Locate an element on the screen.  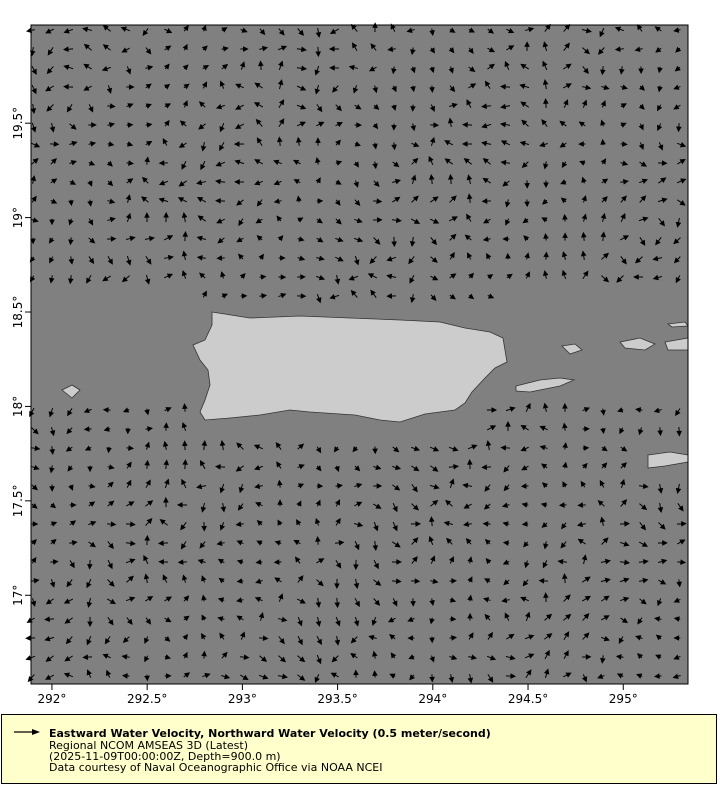
x-tick-label: 294.5° is located at coordinates (528, 699).